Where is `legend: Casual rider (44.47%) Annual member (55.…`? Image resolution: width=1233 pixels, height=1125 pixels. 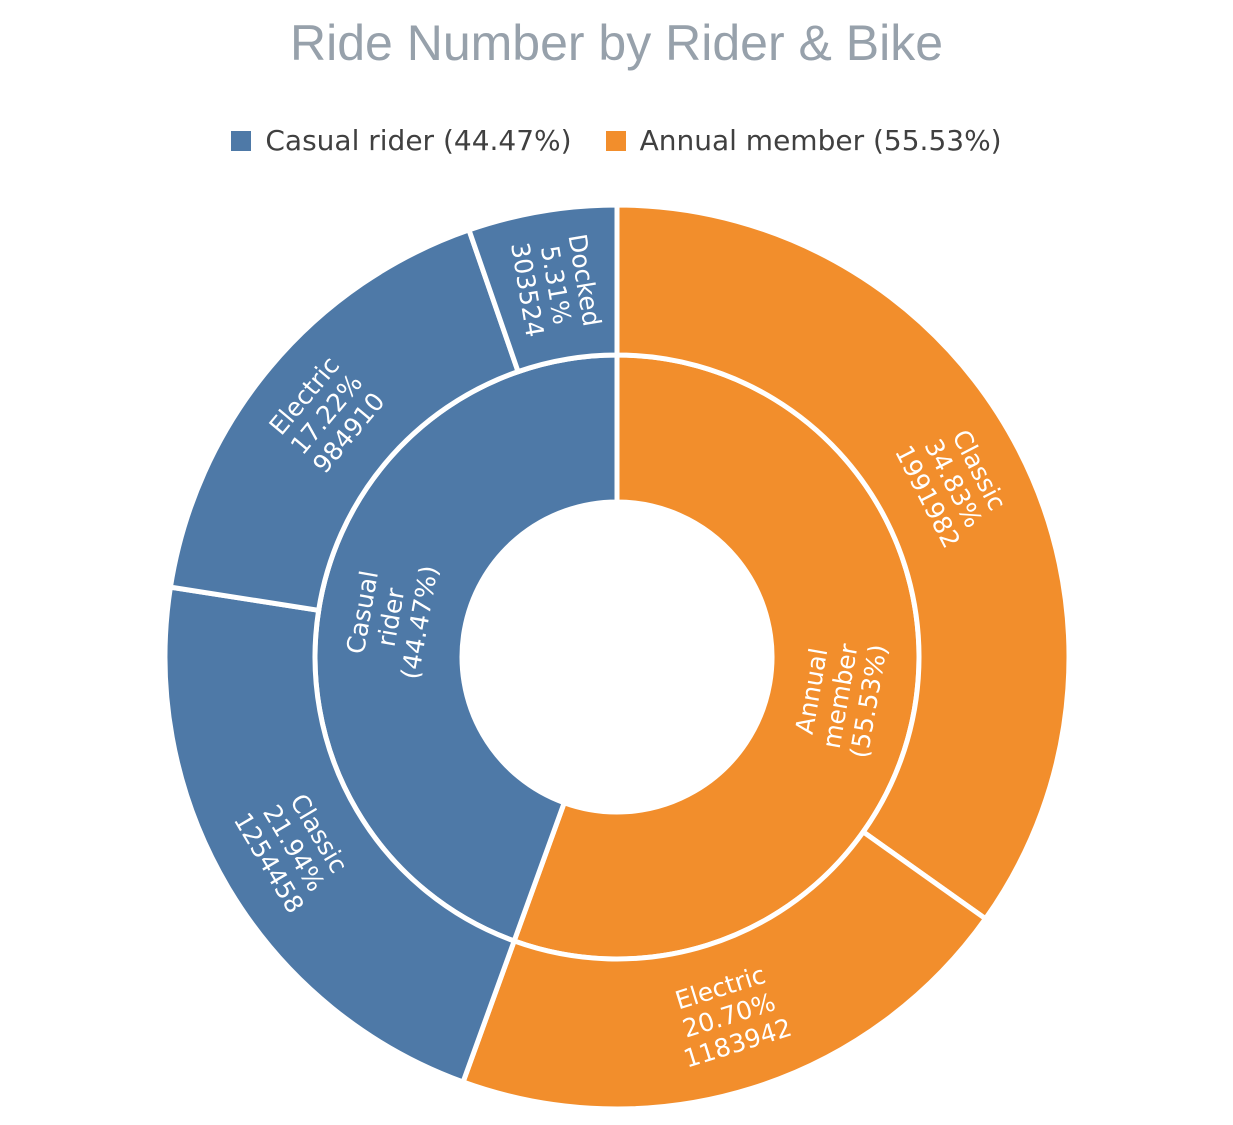 legend: Casual rider (44.47%) Annual member (55.… is located at coordinates (616, 140).